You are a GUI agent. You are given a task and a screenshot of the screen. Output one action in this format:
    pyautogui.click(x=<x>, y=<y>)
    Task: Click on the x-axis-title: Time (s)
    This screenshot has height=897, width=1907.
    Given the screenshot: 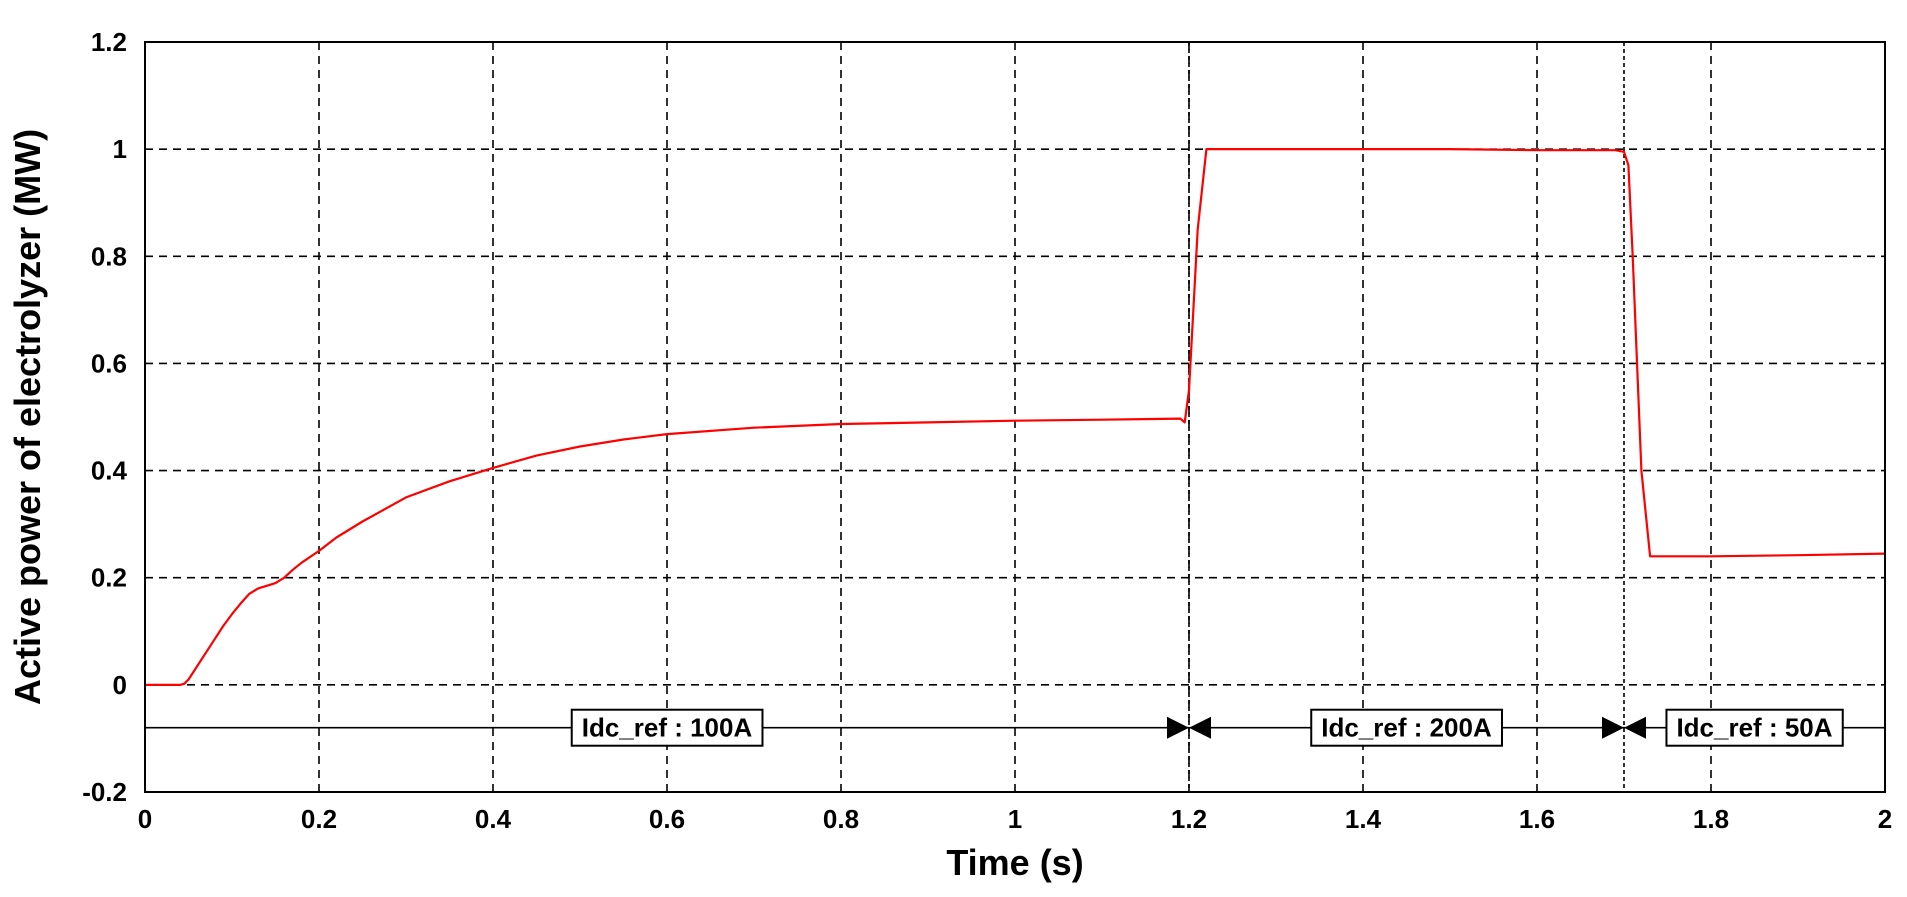 What is the action you would take?
    pyautogui.click(x=1014, y=862)
    